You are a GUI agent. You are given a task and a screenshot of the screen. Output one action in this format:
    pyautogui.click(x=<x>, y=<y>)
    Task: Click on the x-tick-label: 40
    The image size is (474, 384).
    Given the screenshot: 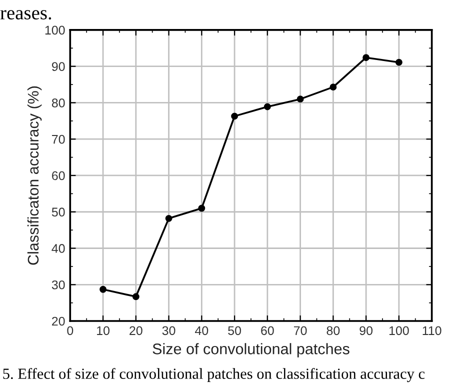 What is the action you would take?
    pyautogui.click(x=201, y=331)
    